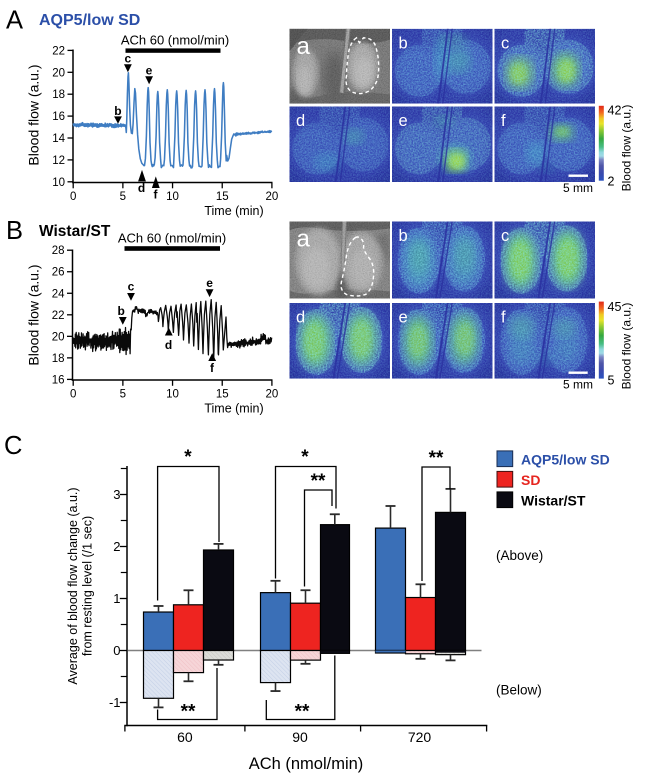 This screenshot has width=646, height=783. I want to click on svg-text: -1, so click(115, 702).